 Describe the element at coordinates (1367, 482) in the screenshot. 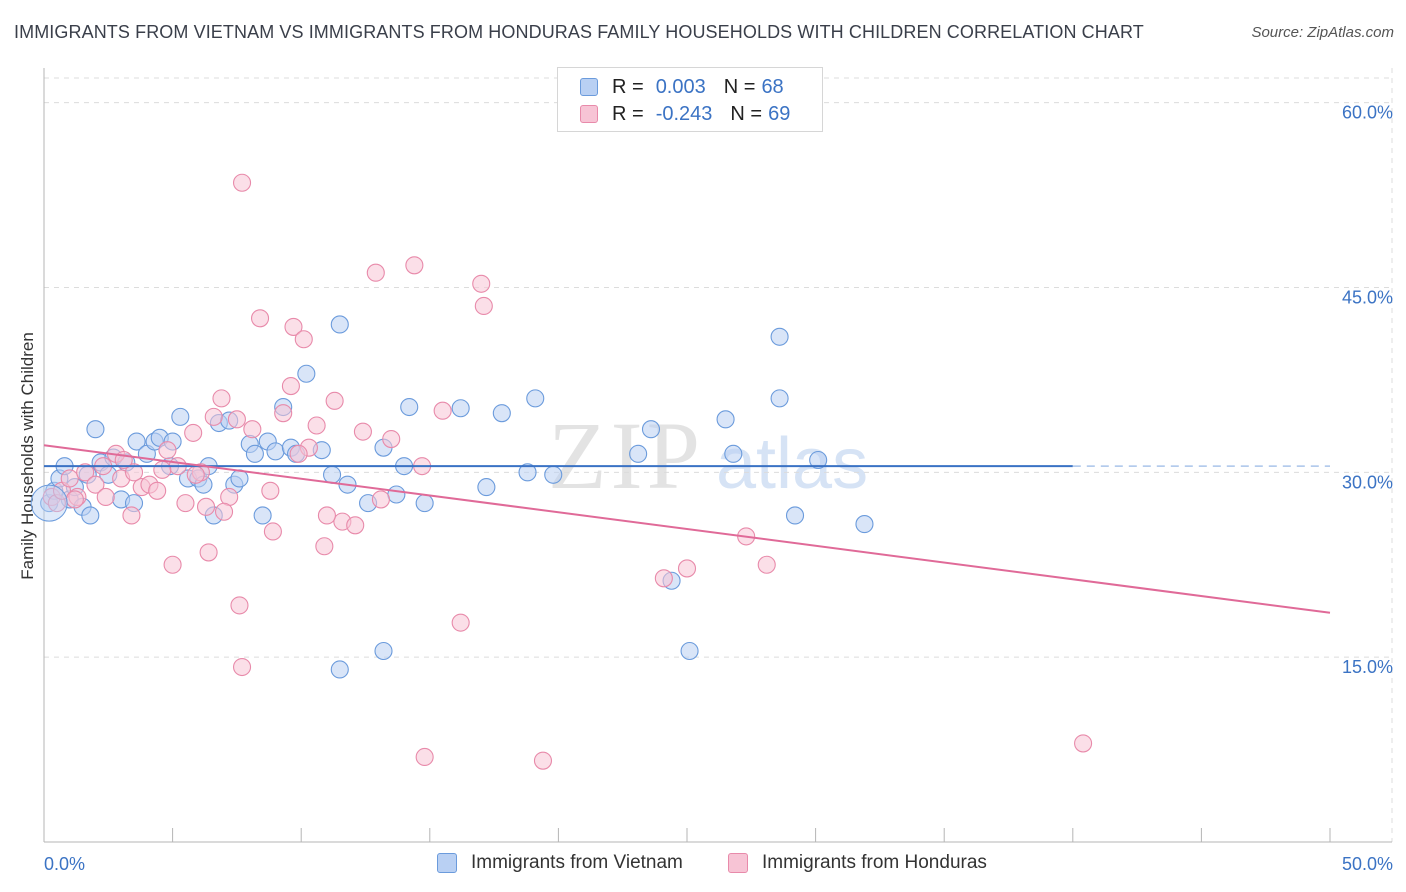

I see `y-tick-label: 30.0%` at that location.